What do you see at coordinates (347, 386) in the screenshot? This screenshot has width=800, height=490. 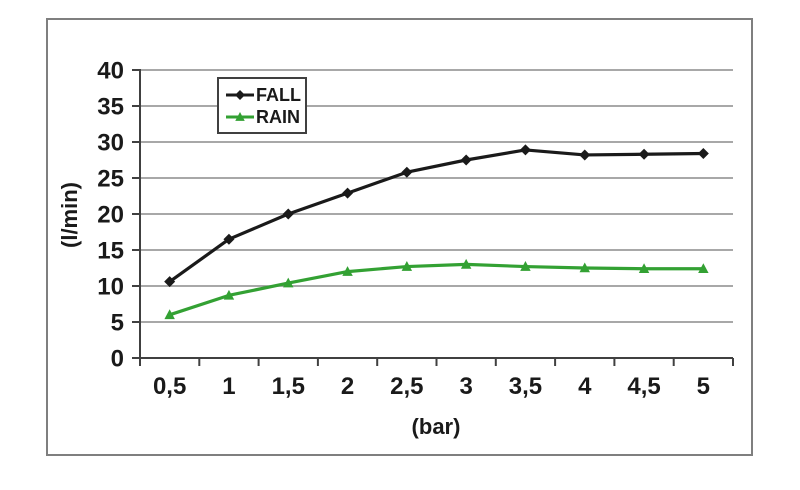 I see `svg-text: 2` at bounding box center [347, 386].